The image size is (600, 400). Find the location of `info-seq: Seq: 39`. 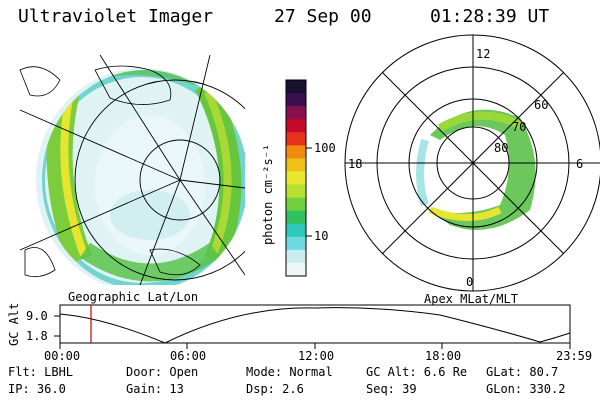

info-seq: Seq: 39 is located at coordinates (391, 389).